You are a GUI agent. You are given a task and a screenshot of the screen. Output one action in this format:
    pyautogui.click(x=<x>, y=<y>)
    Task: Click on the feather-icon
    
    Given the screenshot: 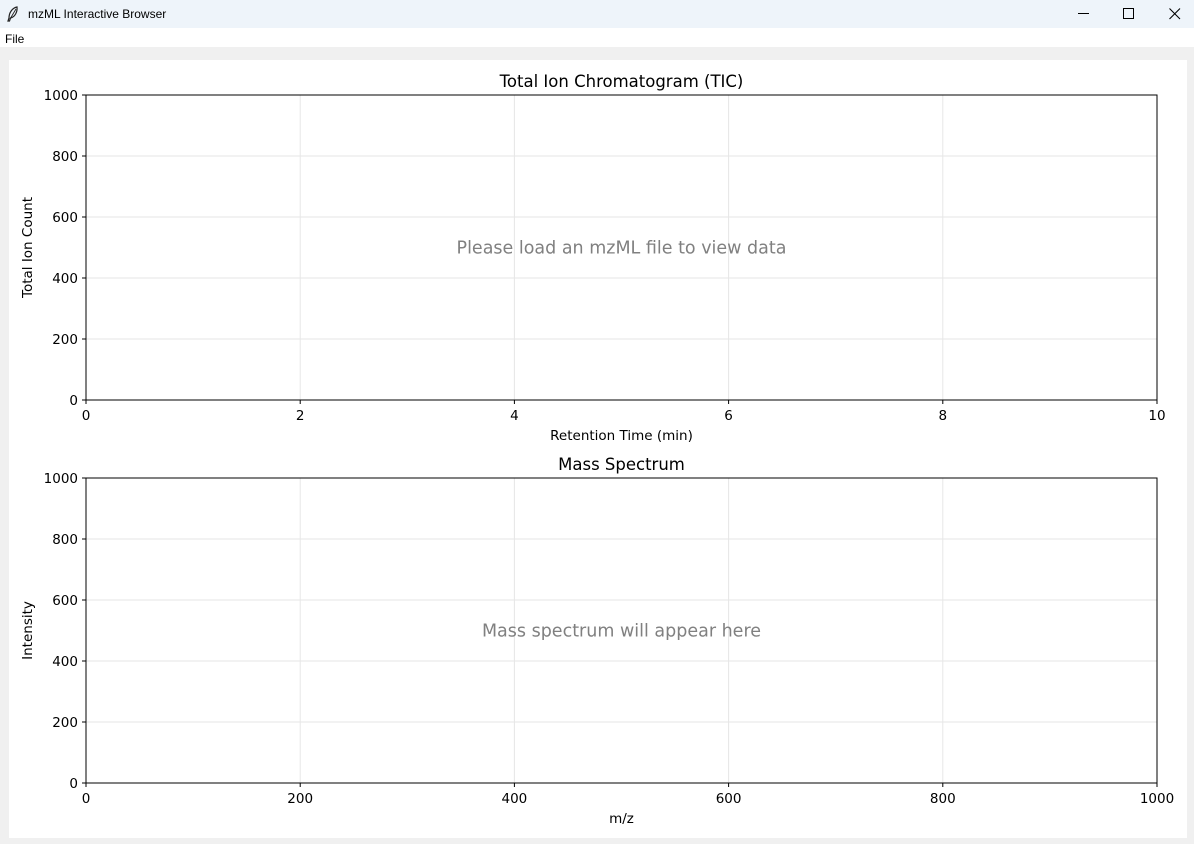 What is the action you would take?
    pyautogui.click(x=12, y=14)
    